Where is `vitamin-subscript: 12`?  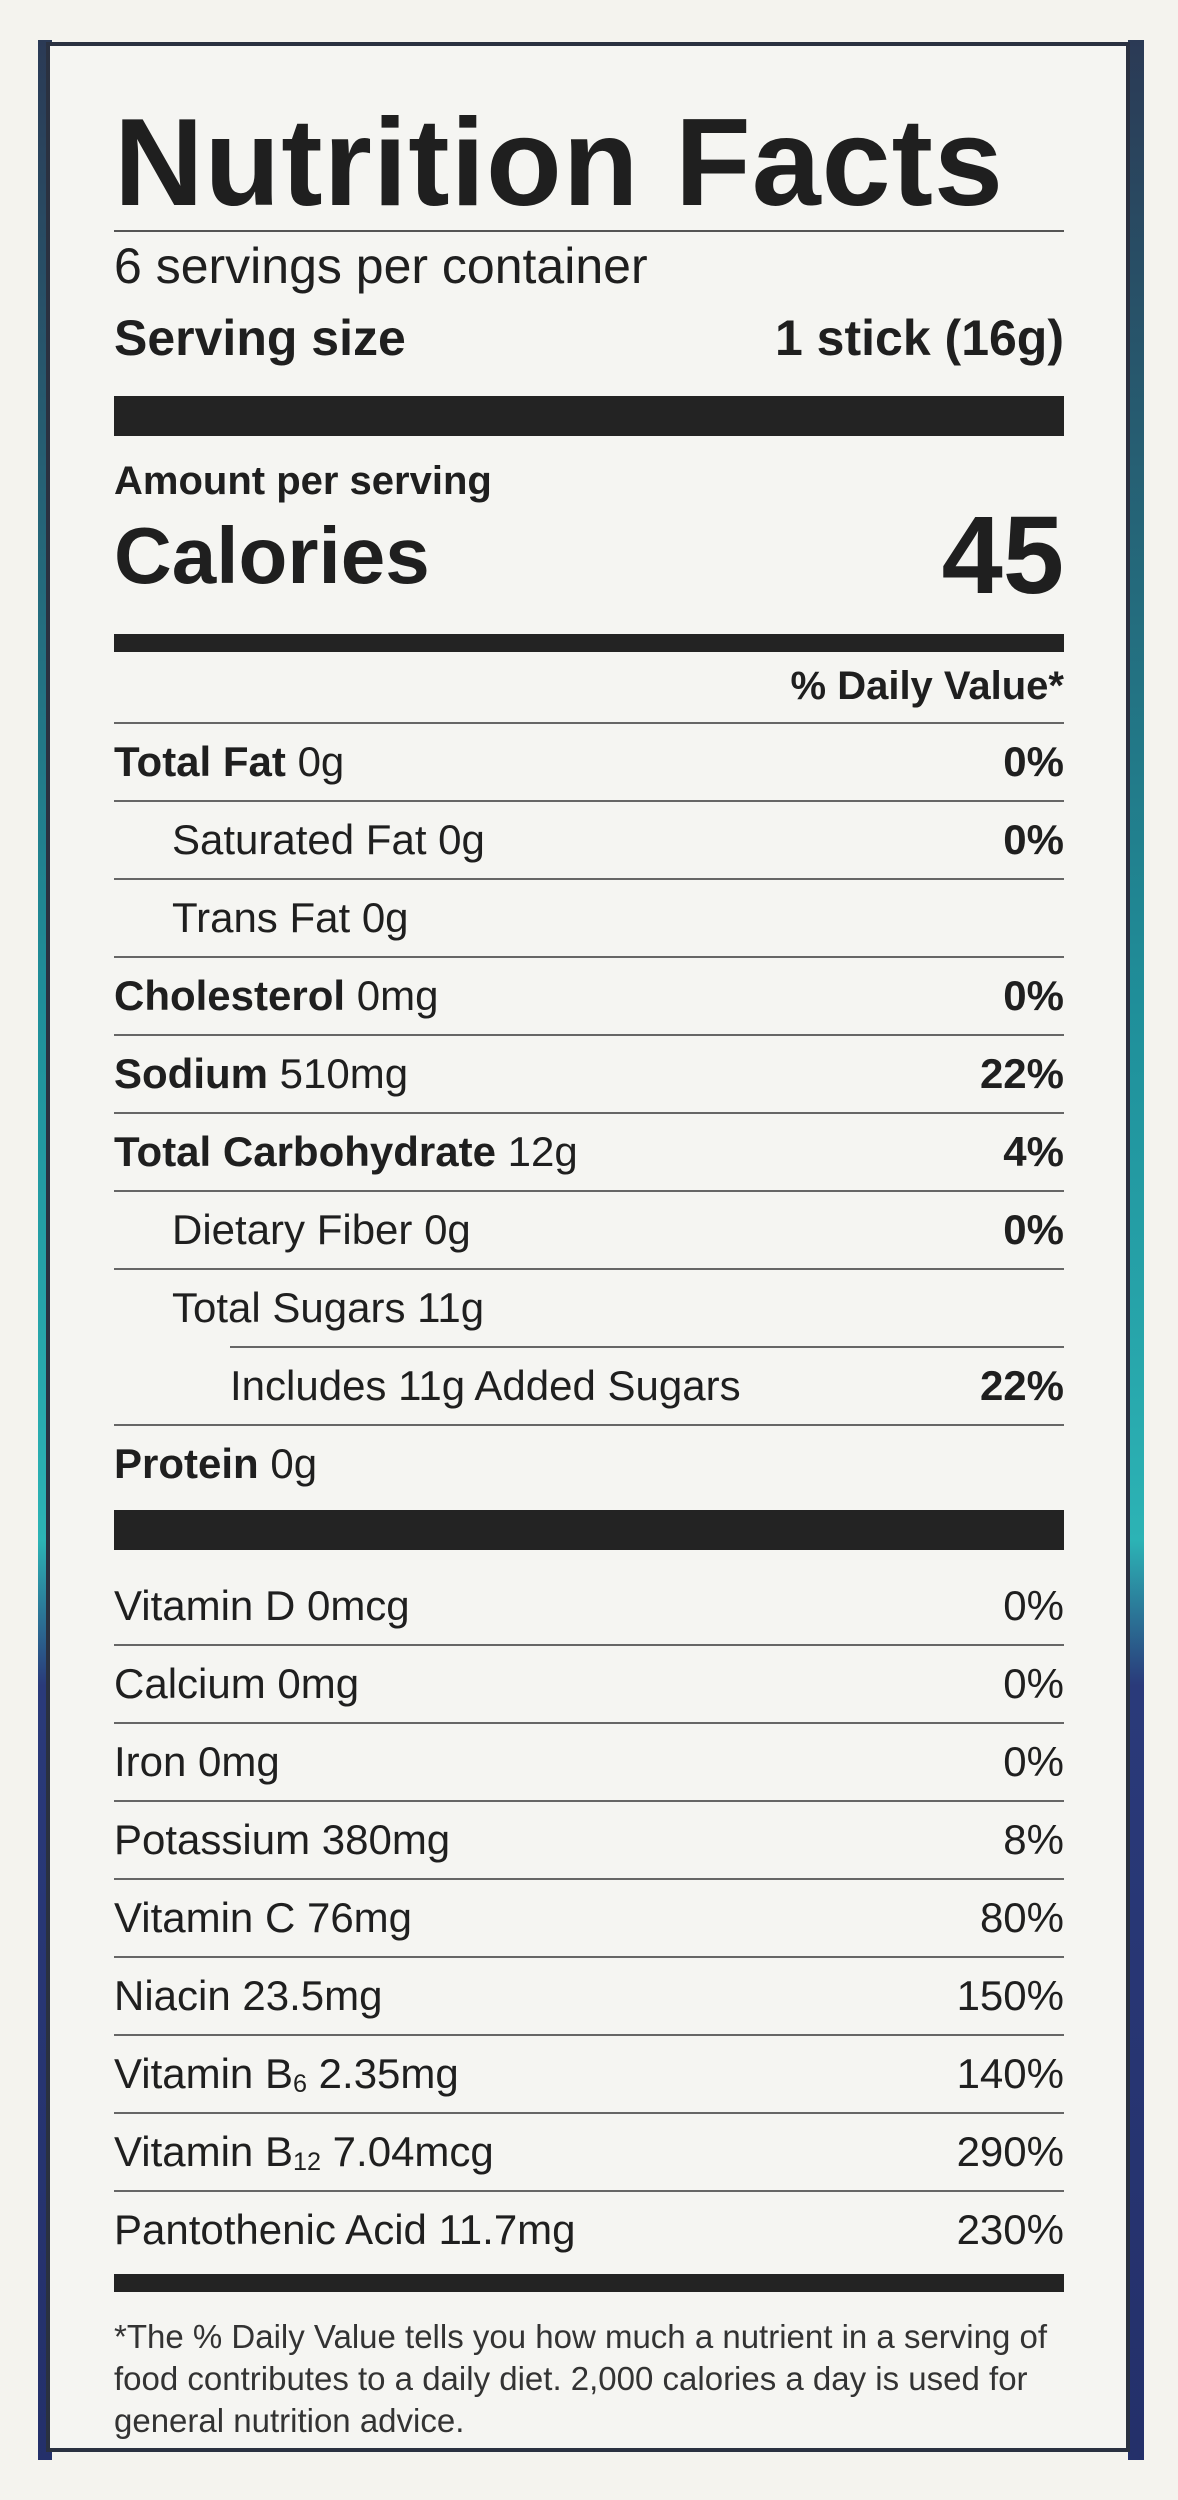 vitamin-subscript: 12 is located at coordinates (307, 2161).